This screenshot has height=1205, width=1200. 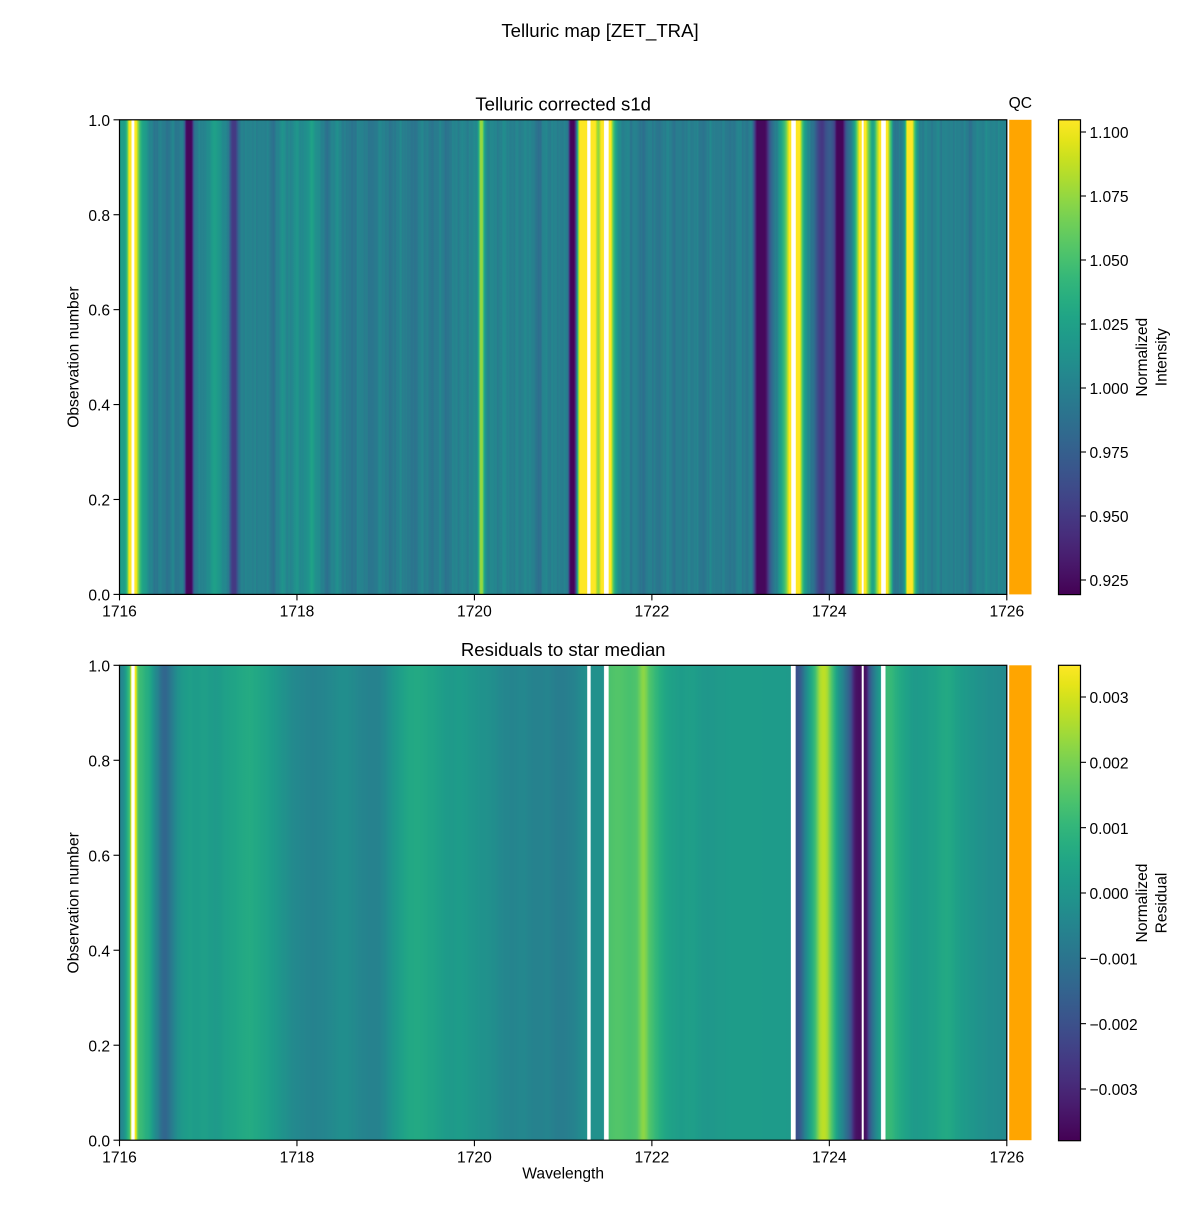 I want to click on svg-text: 0.925, so click(x=1109, y=581).